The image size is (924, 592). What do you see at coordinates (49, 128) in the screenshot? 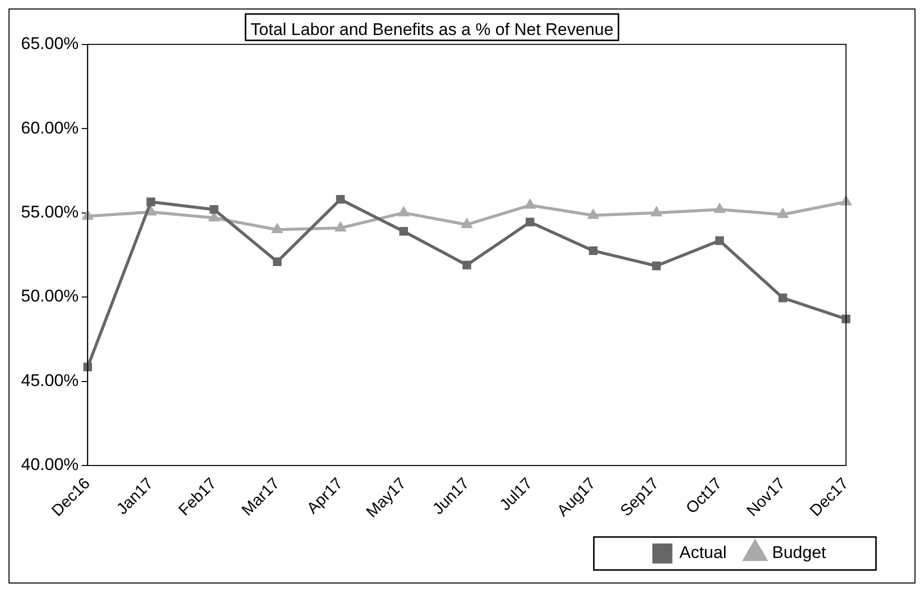
I see `y-tick-label: 60.00%` at bounding box center [49, 128].